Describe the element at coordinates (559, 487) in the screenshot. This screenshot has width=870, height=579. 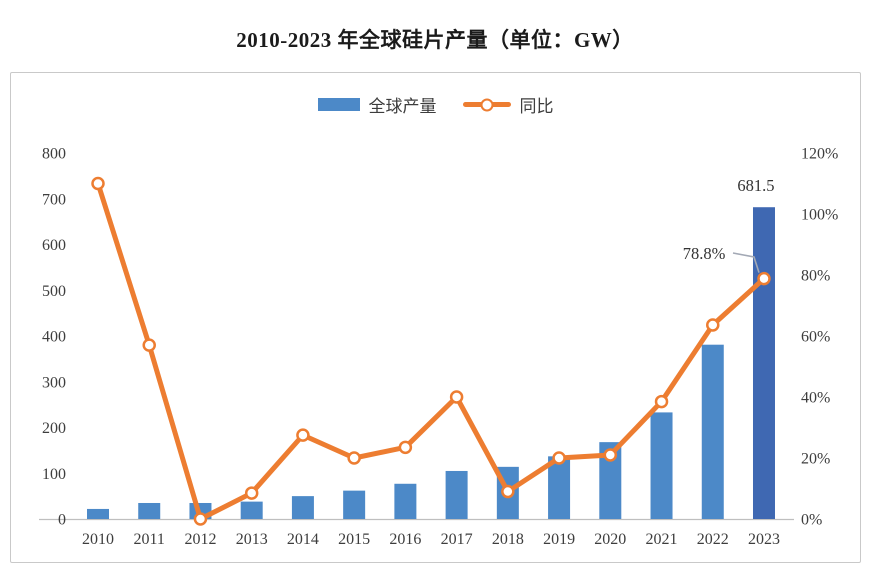
I see `bar-2019` at that location.